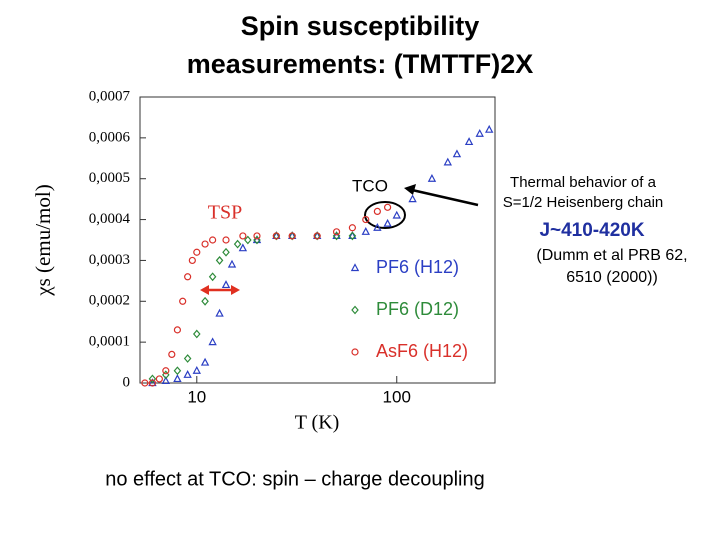 The image size is (720, 540). What do you see at coordinates (225, 213) in the screenshot?
I see `annotation: TSP` at bounding box center [225, 213].